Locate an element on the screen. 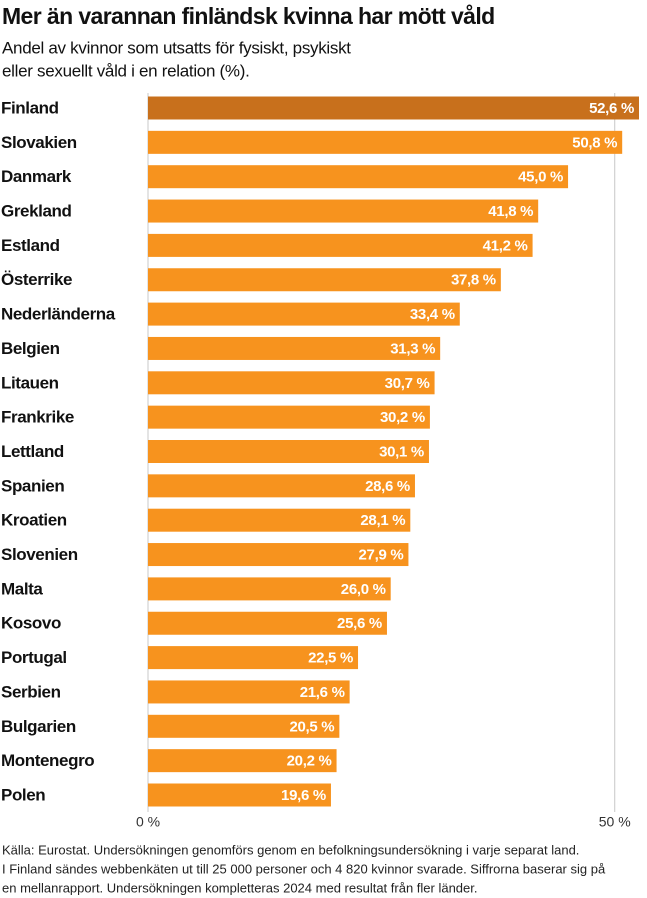 This screenshot has width=647, height=898. category-label: Kroatien is located at coordinates (34, 520).